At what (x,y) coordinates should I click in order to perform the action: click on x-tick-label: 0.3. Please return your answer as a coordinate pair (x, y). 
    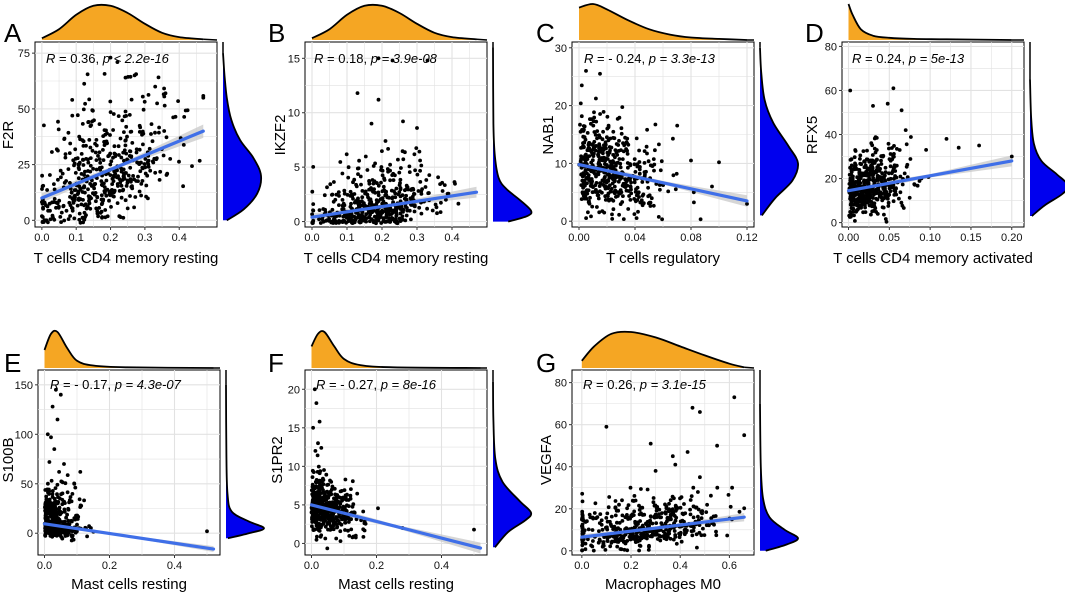
    Looking at the image, I should click on (416, 238).